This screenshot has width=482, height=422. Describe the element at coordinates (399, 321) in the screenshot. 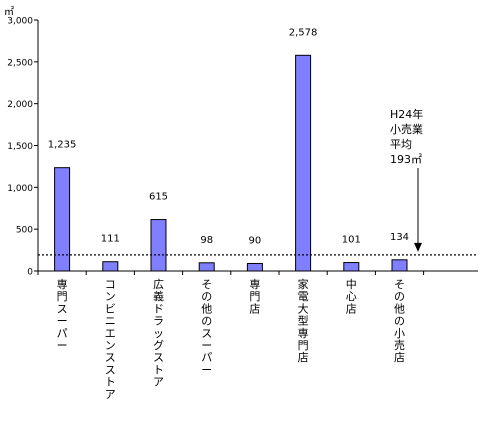

I see `category-label: その他の小売店` at that location.